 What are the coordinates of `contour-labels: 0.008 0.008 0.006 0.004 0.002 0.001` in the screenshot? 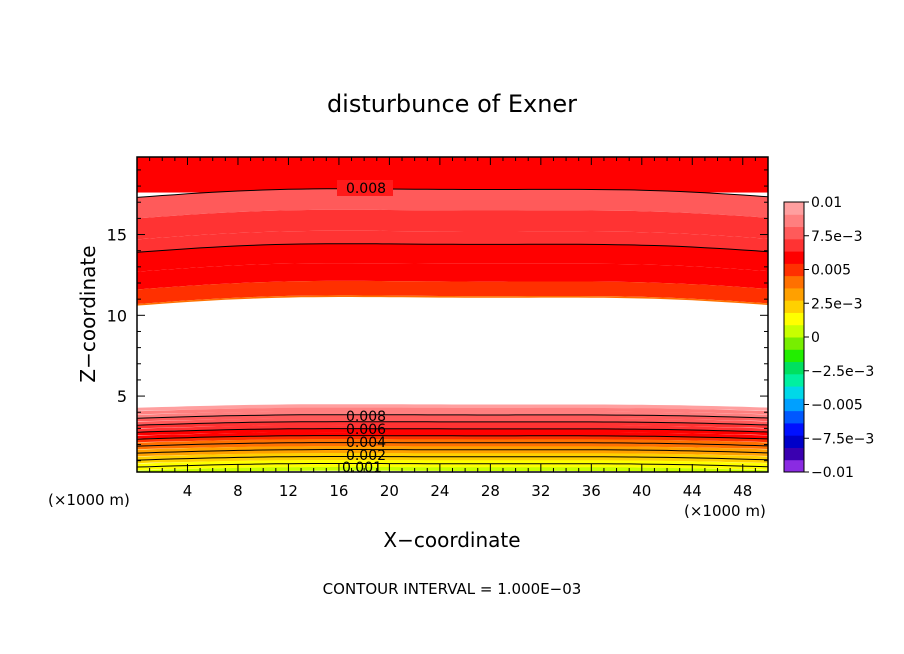 It's located at (365, 328).